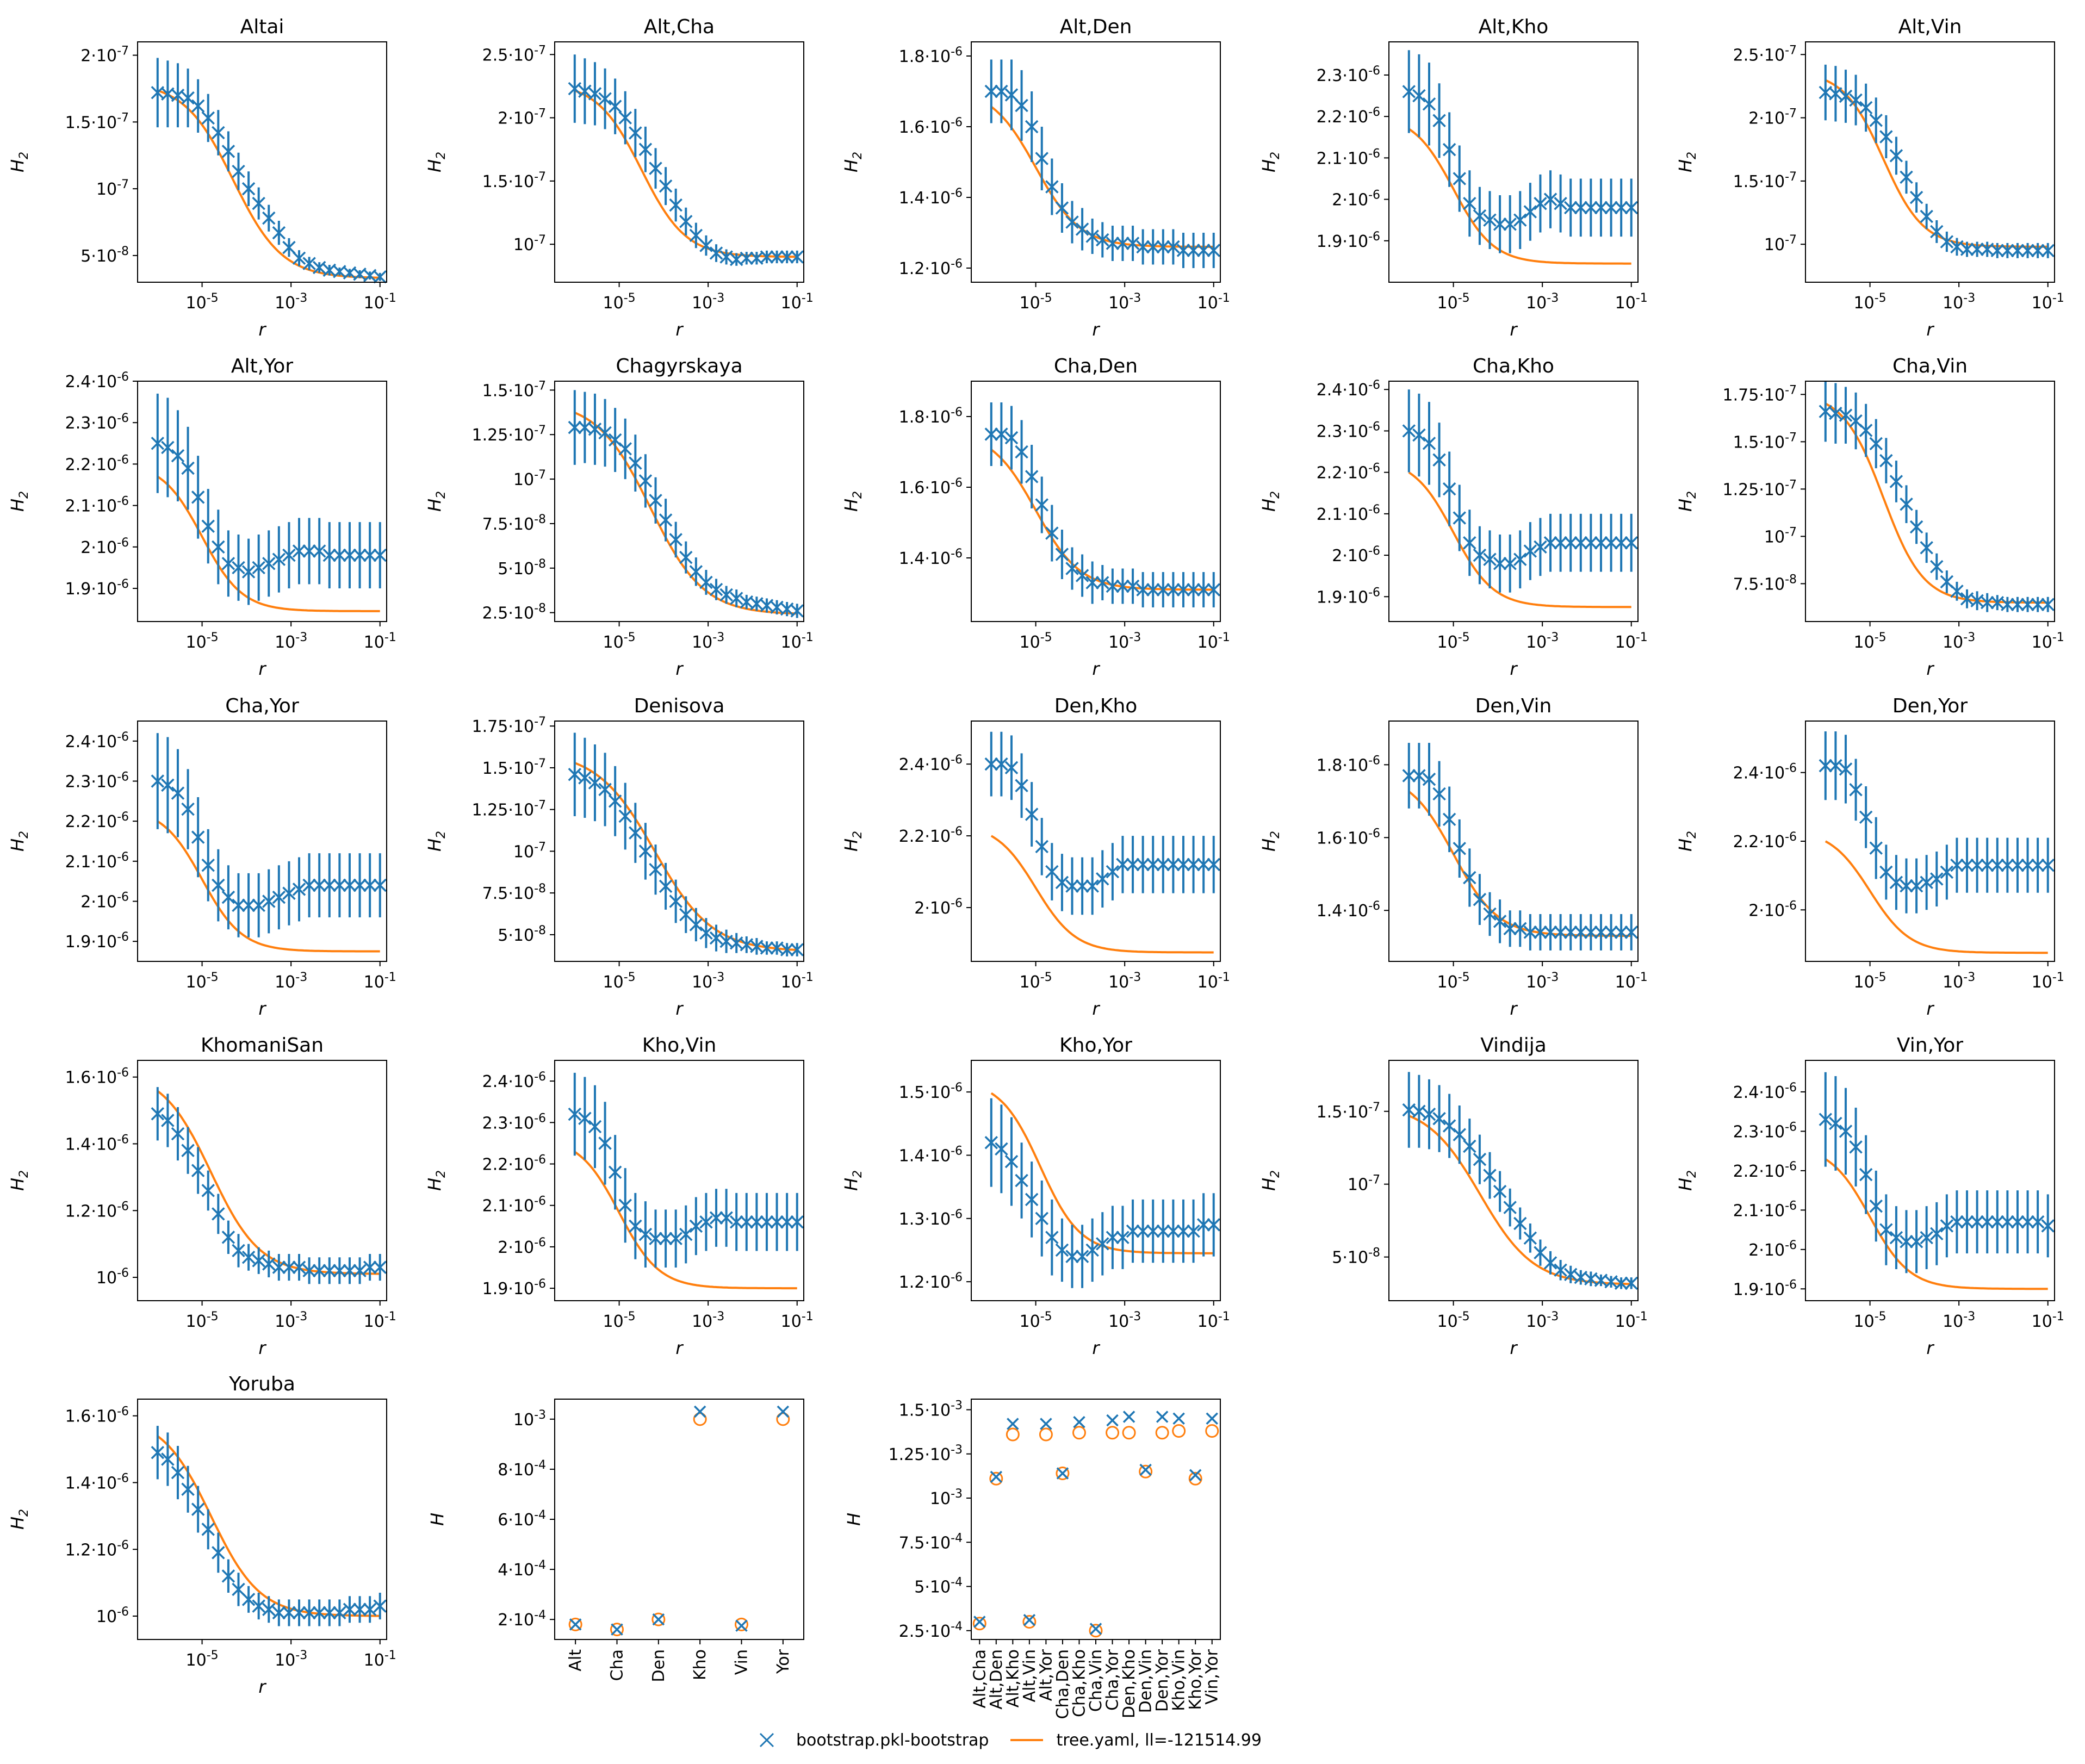  Describe the element at coordinates (1079, 1683) in the screenshot. I see `x-tick-label: Cha,Kho` at that location.